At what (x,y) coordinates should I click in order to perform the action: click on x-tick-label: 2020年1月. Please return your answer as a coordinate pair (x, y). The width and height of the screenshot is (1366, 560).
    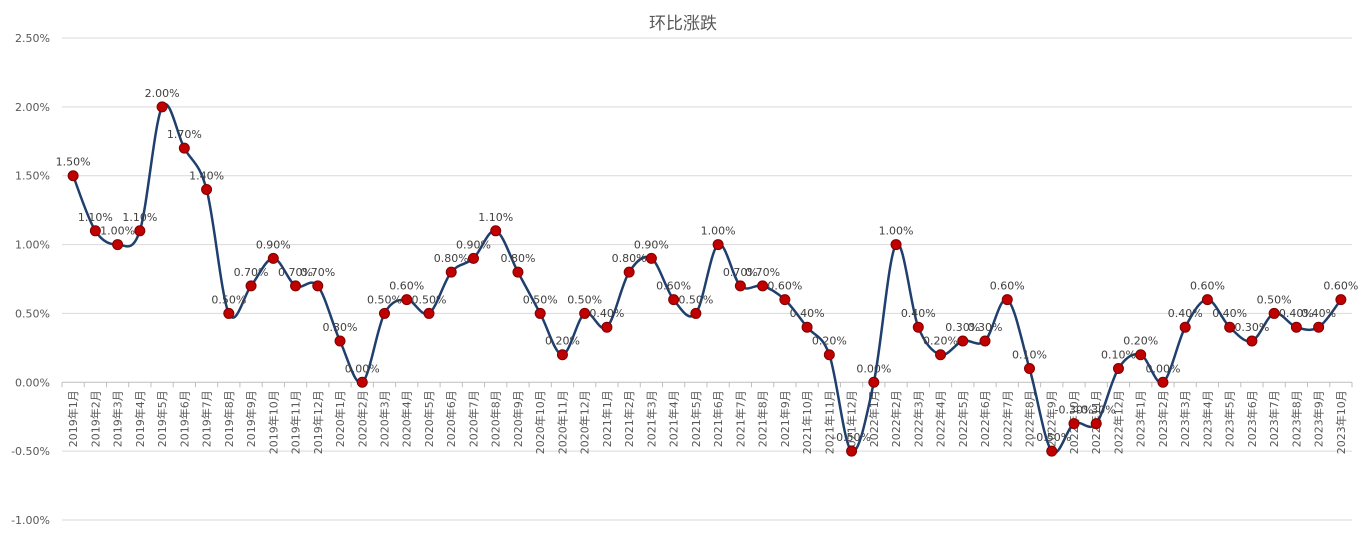
    Looking at the image, I should click on (340, 418).